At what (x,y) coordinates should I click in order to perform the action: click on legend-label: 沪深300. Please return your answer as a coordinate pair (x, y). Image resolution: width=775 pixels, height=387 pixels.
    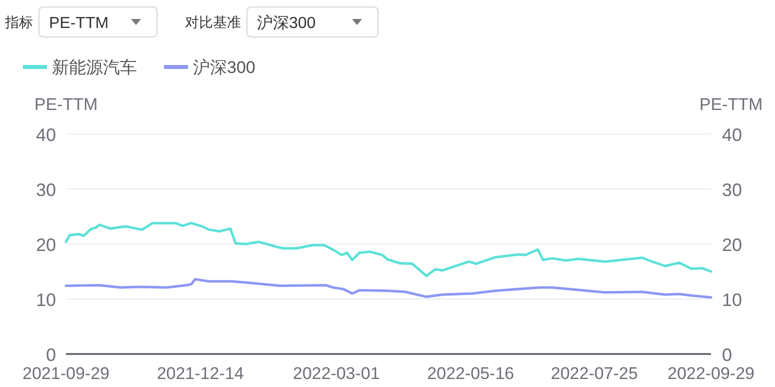
    Looking at the image, I should click on (224, 67).